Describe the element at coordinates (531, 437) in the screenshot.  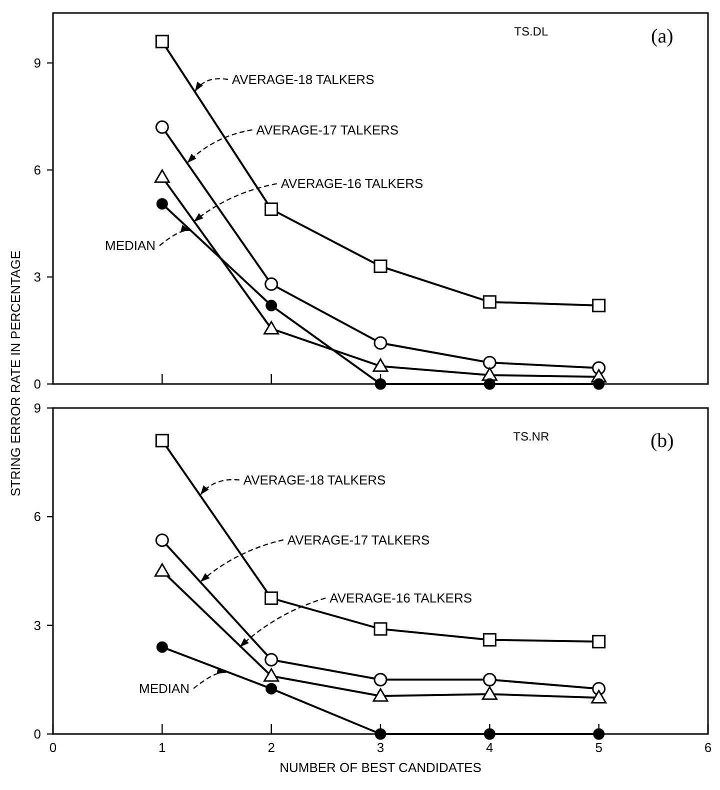
I see `annotation: TS.NR` at that location.